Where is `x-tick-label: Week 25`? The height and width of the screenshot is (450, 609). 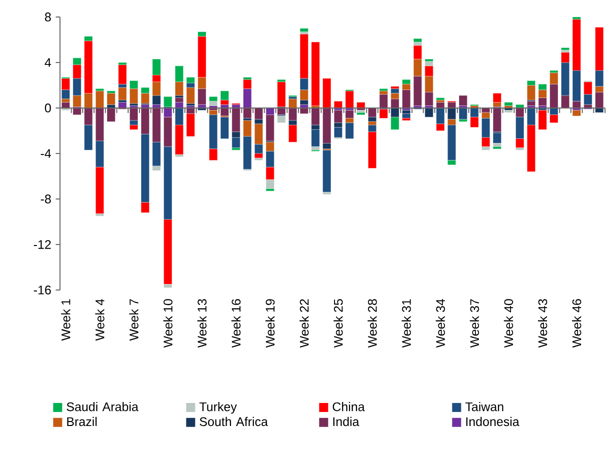
x-tick-label: Week 25 is located at coordinates (338, 323).